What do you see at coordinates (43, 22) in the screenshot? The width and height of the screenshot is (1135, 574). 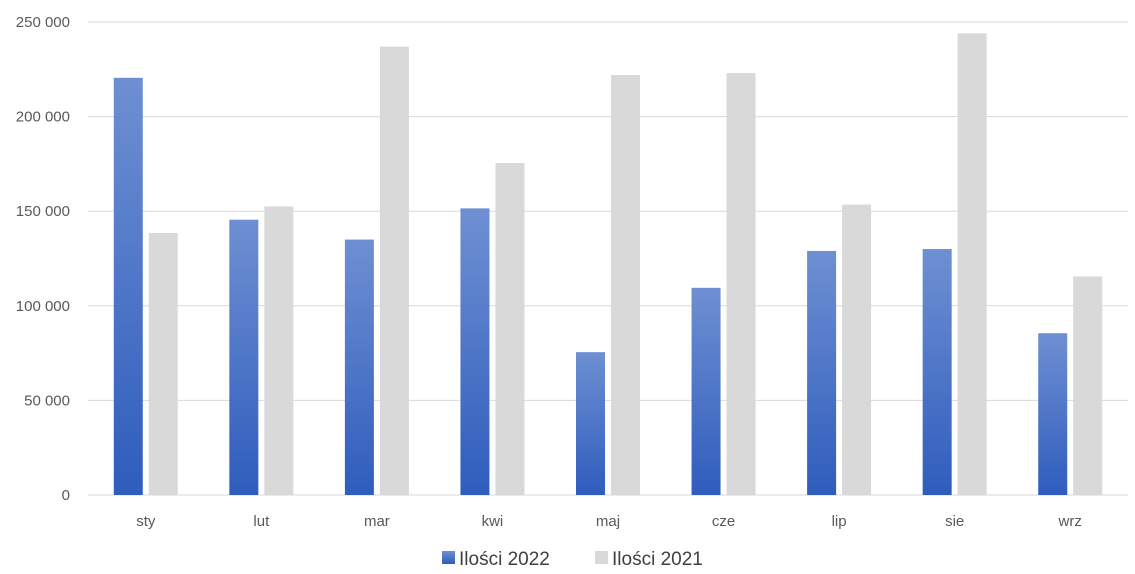 I see `y-tick-label: 250 000` at bounding box center [43, 22].